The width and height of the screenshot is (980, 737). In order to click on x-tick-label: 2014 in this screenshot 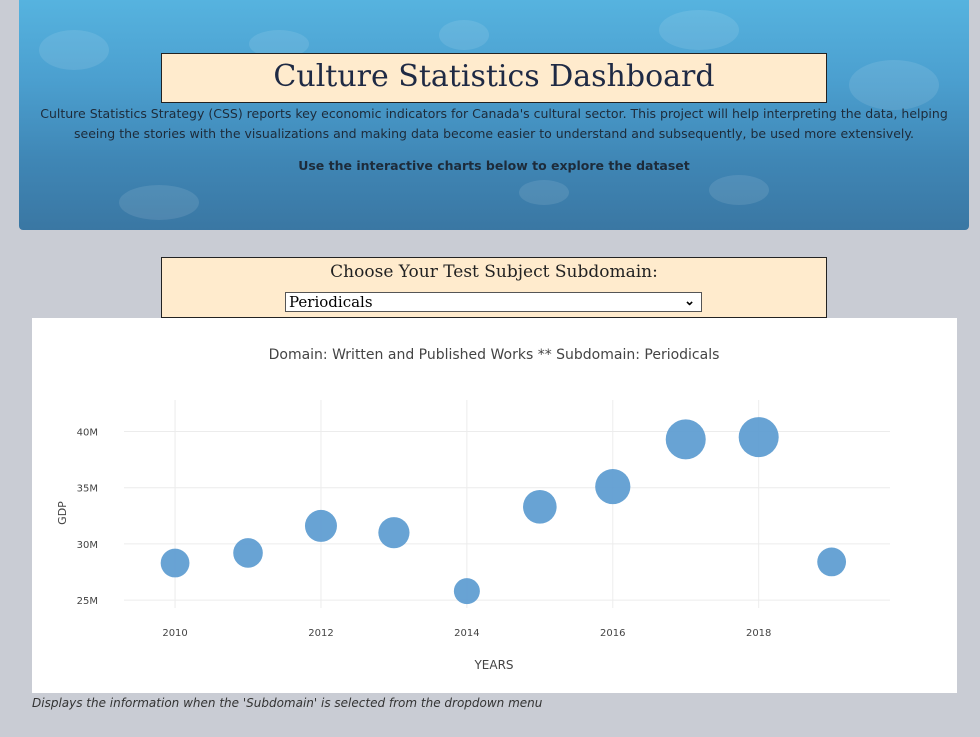, I will do `click(466, 633)`.